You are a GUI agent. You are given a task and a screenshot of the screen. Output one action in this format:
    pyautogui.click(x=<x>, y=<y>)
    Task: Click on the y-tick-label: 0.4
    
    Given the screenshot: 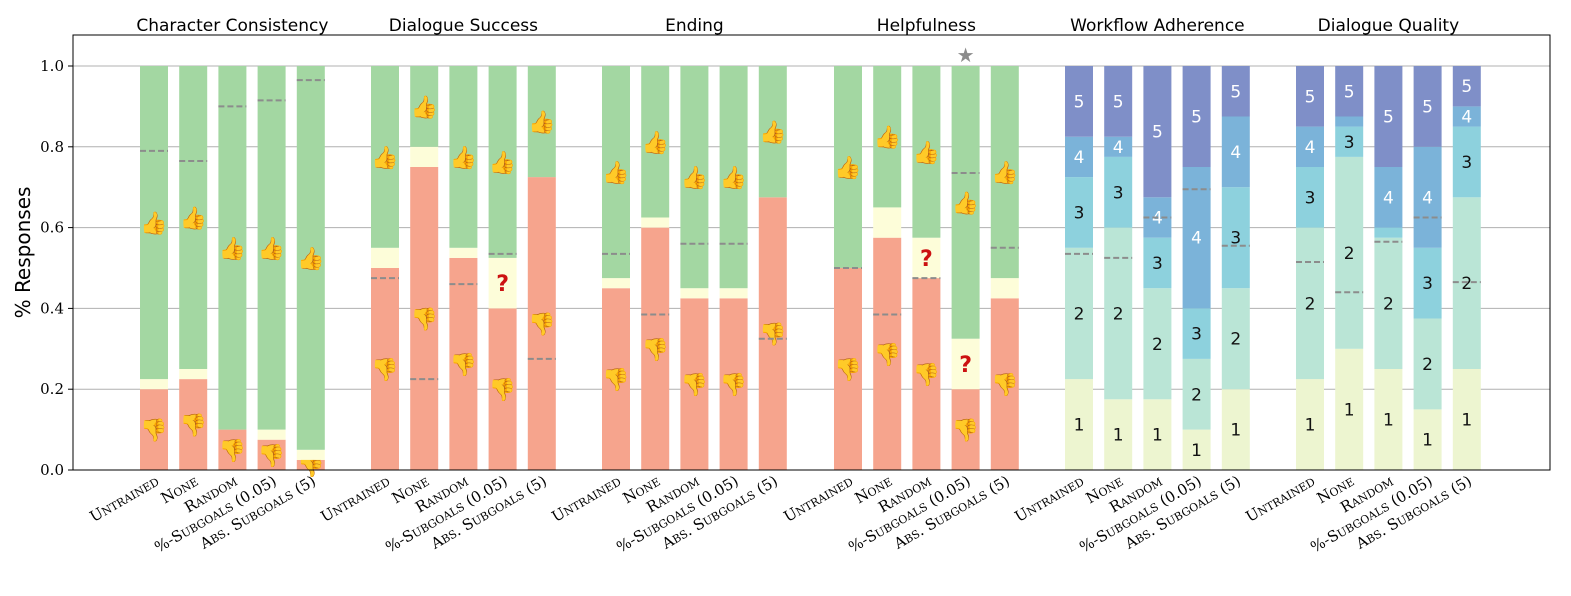 What is the action you would take?
    pyautogui.click(x=52, y=308)
    